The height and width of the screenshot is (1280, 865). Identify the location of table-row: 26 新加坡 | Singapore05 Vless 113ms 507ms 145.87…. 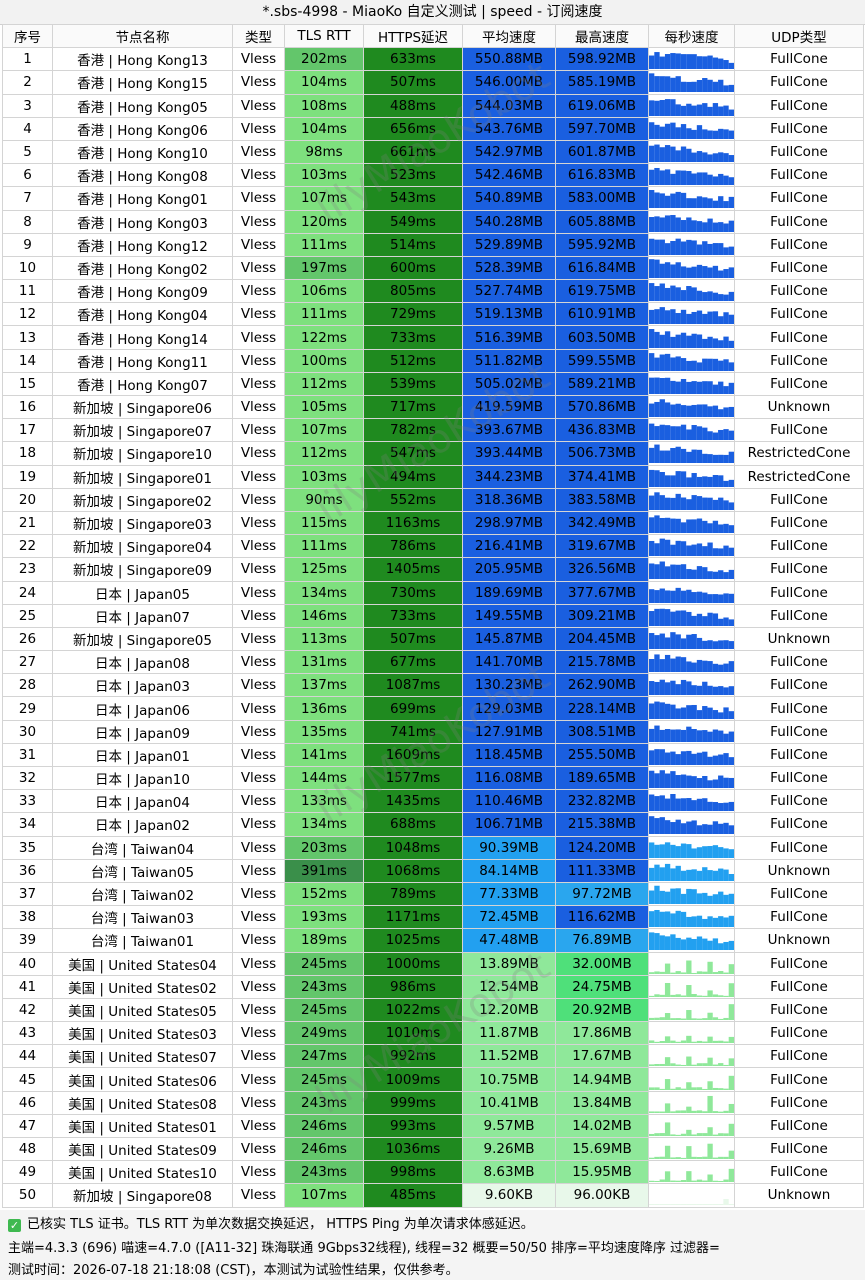
(433, 639).